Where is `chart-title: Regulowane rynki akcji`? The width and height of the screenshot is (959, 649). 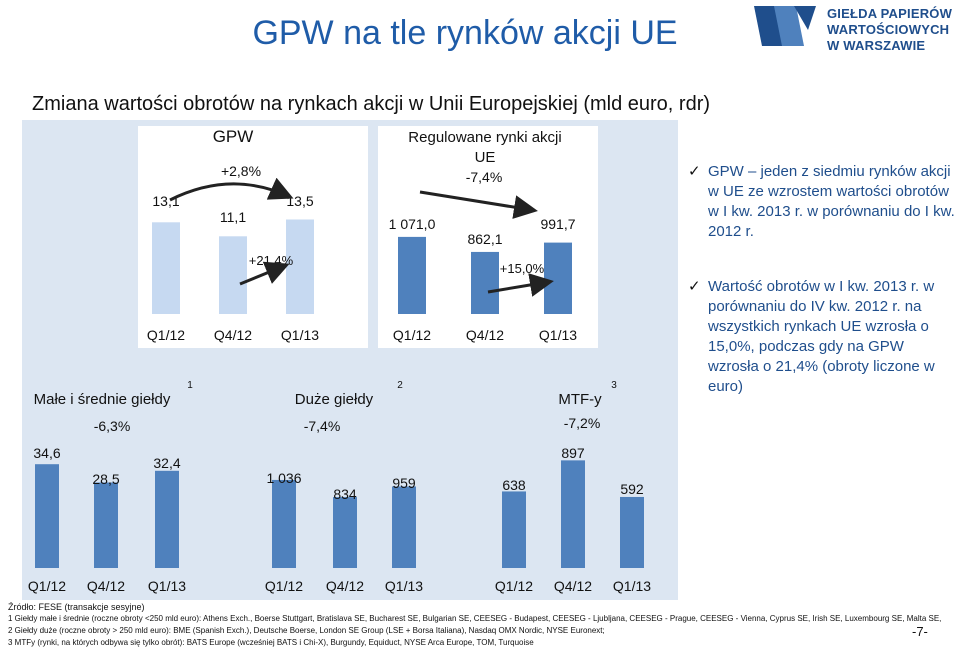
chart-title: Regulowane rynki akcji is located at coordinates (484, 137).